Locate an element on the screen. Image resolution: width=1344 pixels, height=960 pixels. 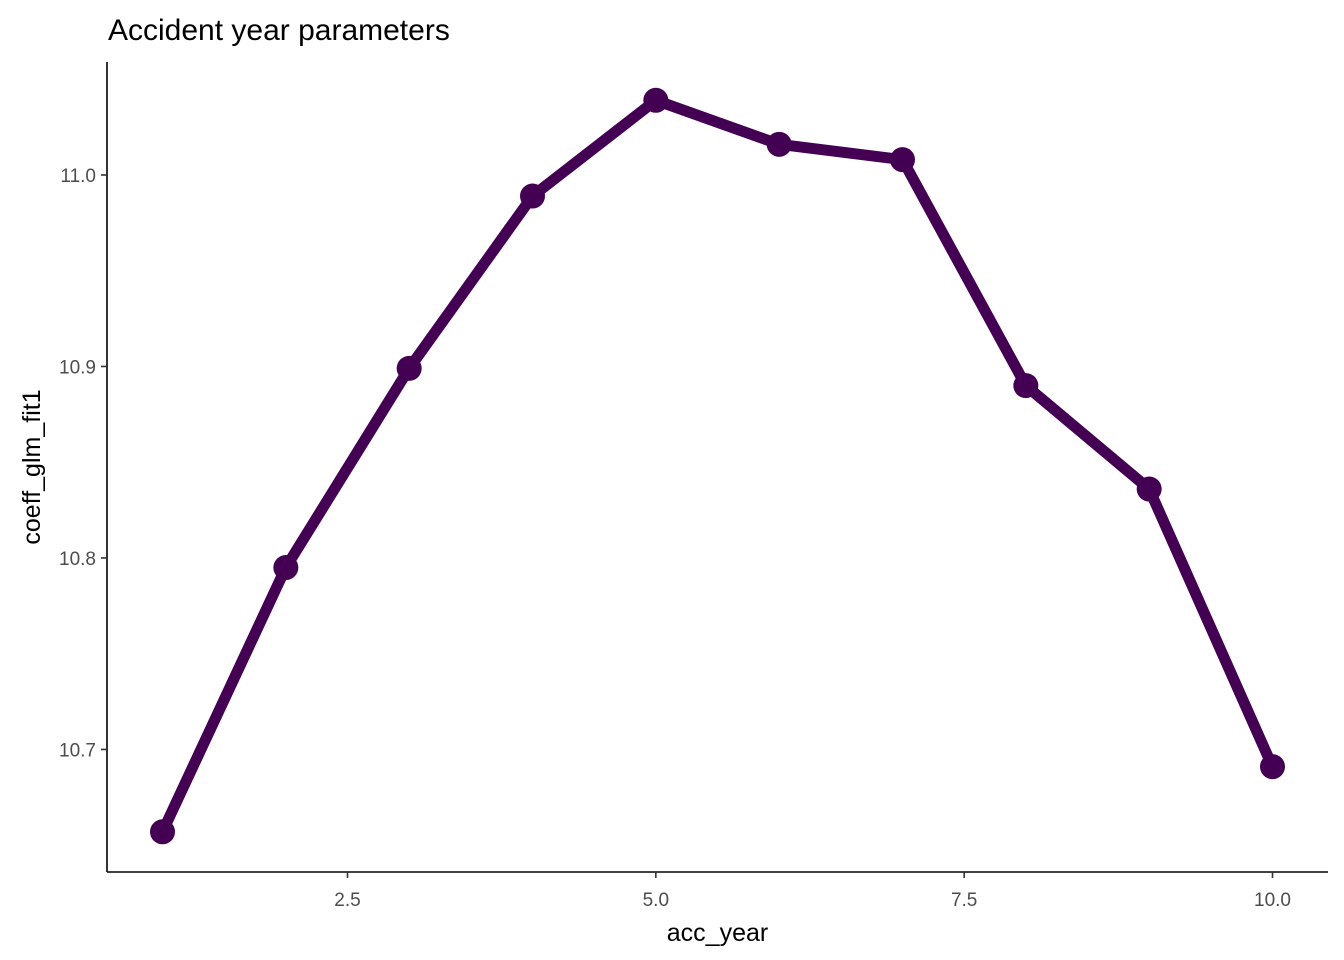
y-axis-title: coeff_glm_fit1 is located at coordinates (32, 466).